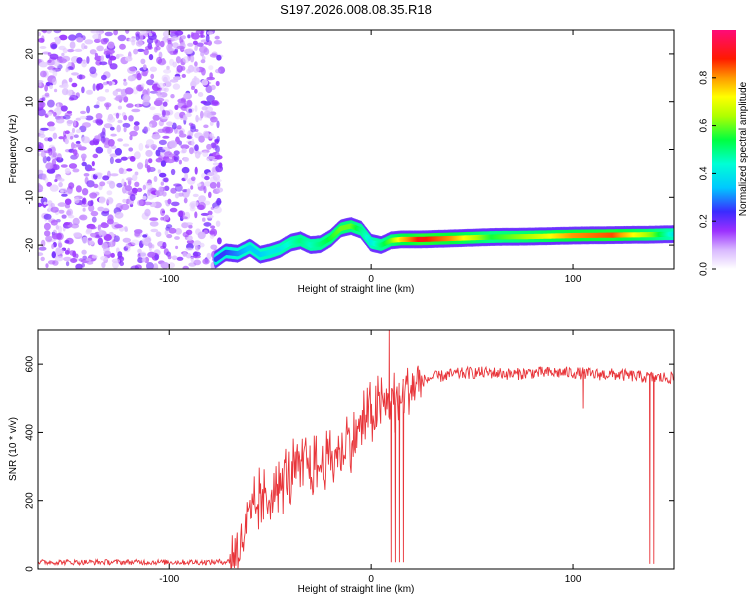 This screenshot has height=600, width=750. What do you see at coordinates (371, 279) in the screenshot?
I see `top-x-tick-label: 0` at bounding box center [371, 279].